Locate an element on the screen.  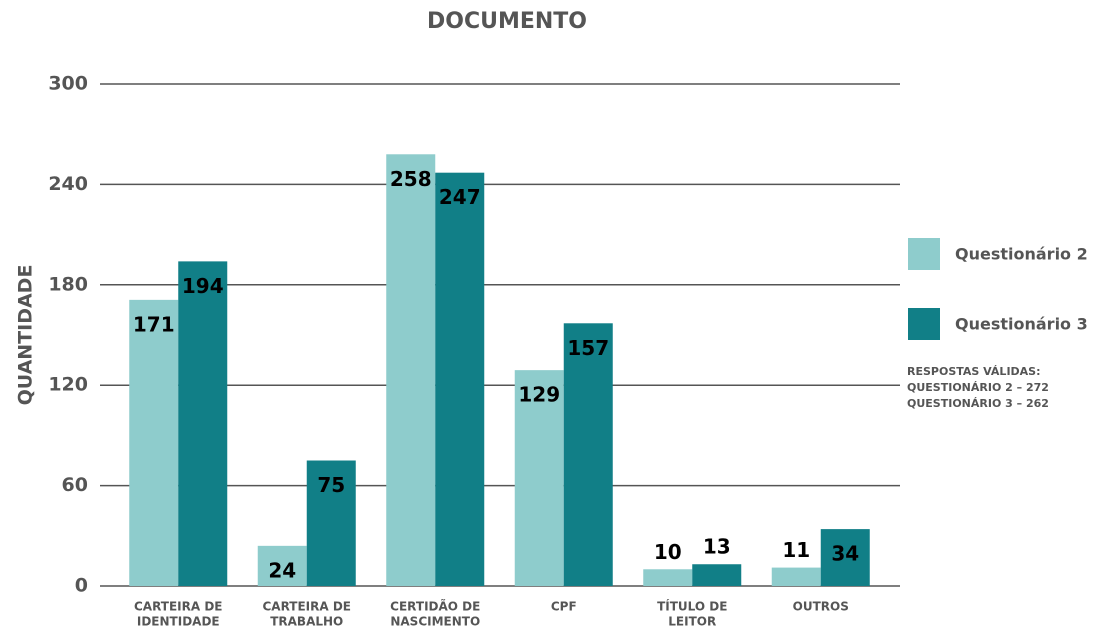
value-label: 247 is located at coordinates (460, 197).